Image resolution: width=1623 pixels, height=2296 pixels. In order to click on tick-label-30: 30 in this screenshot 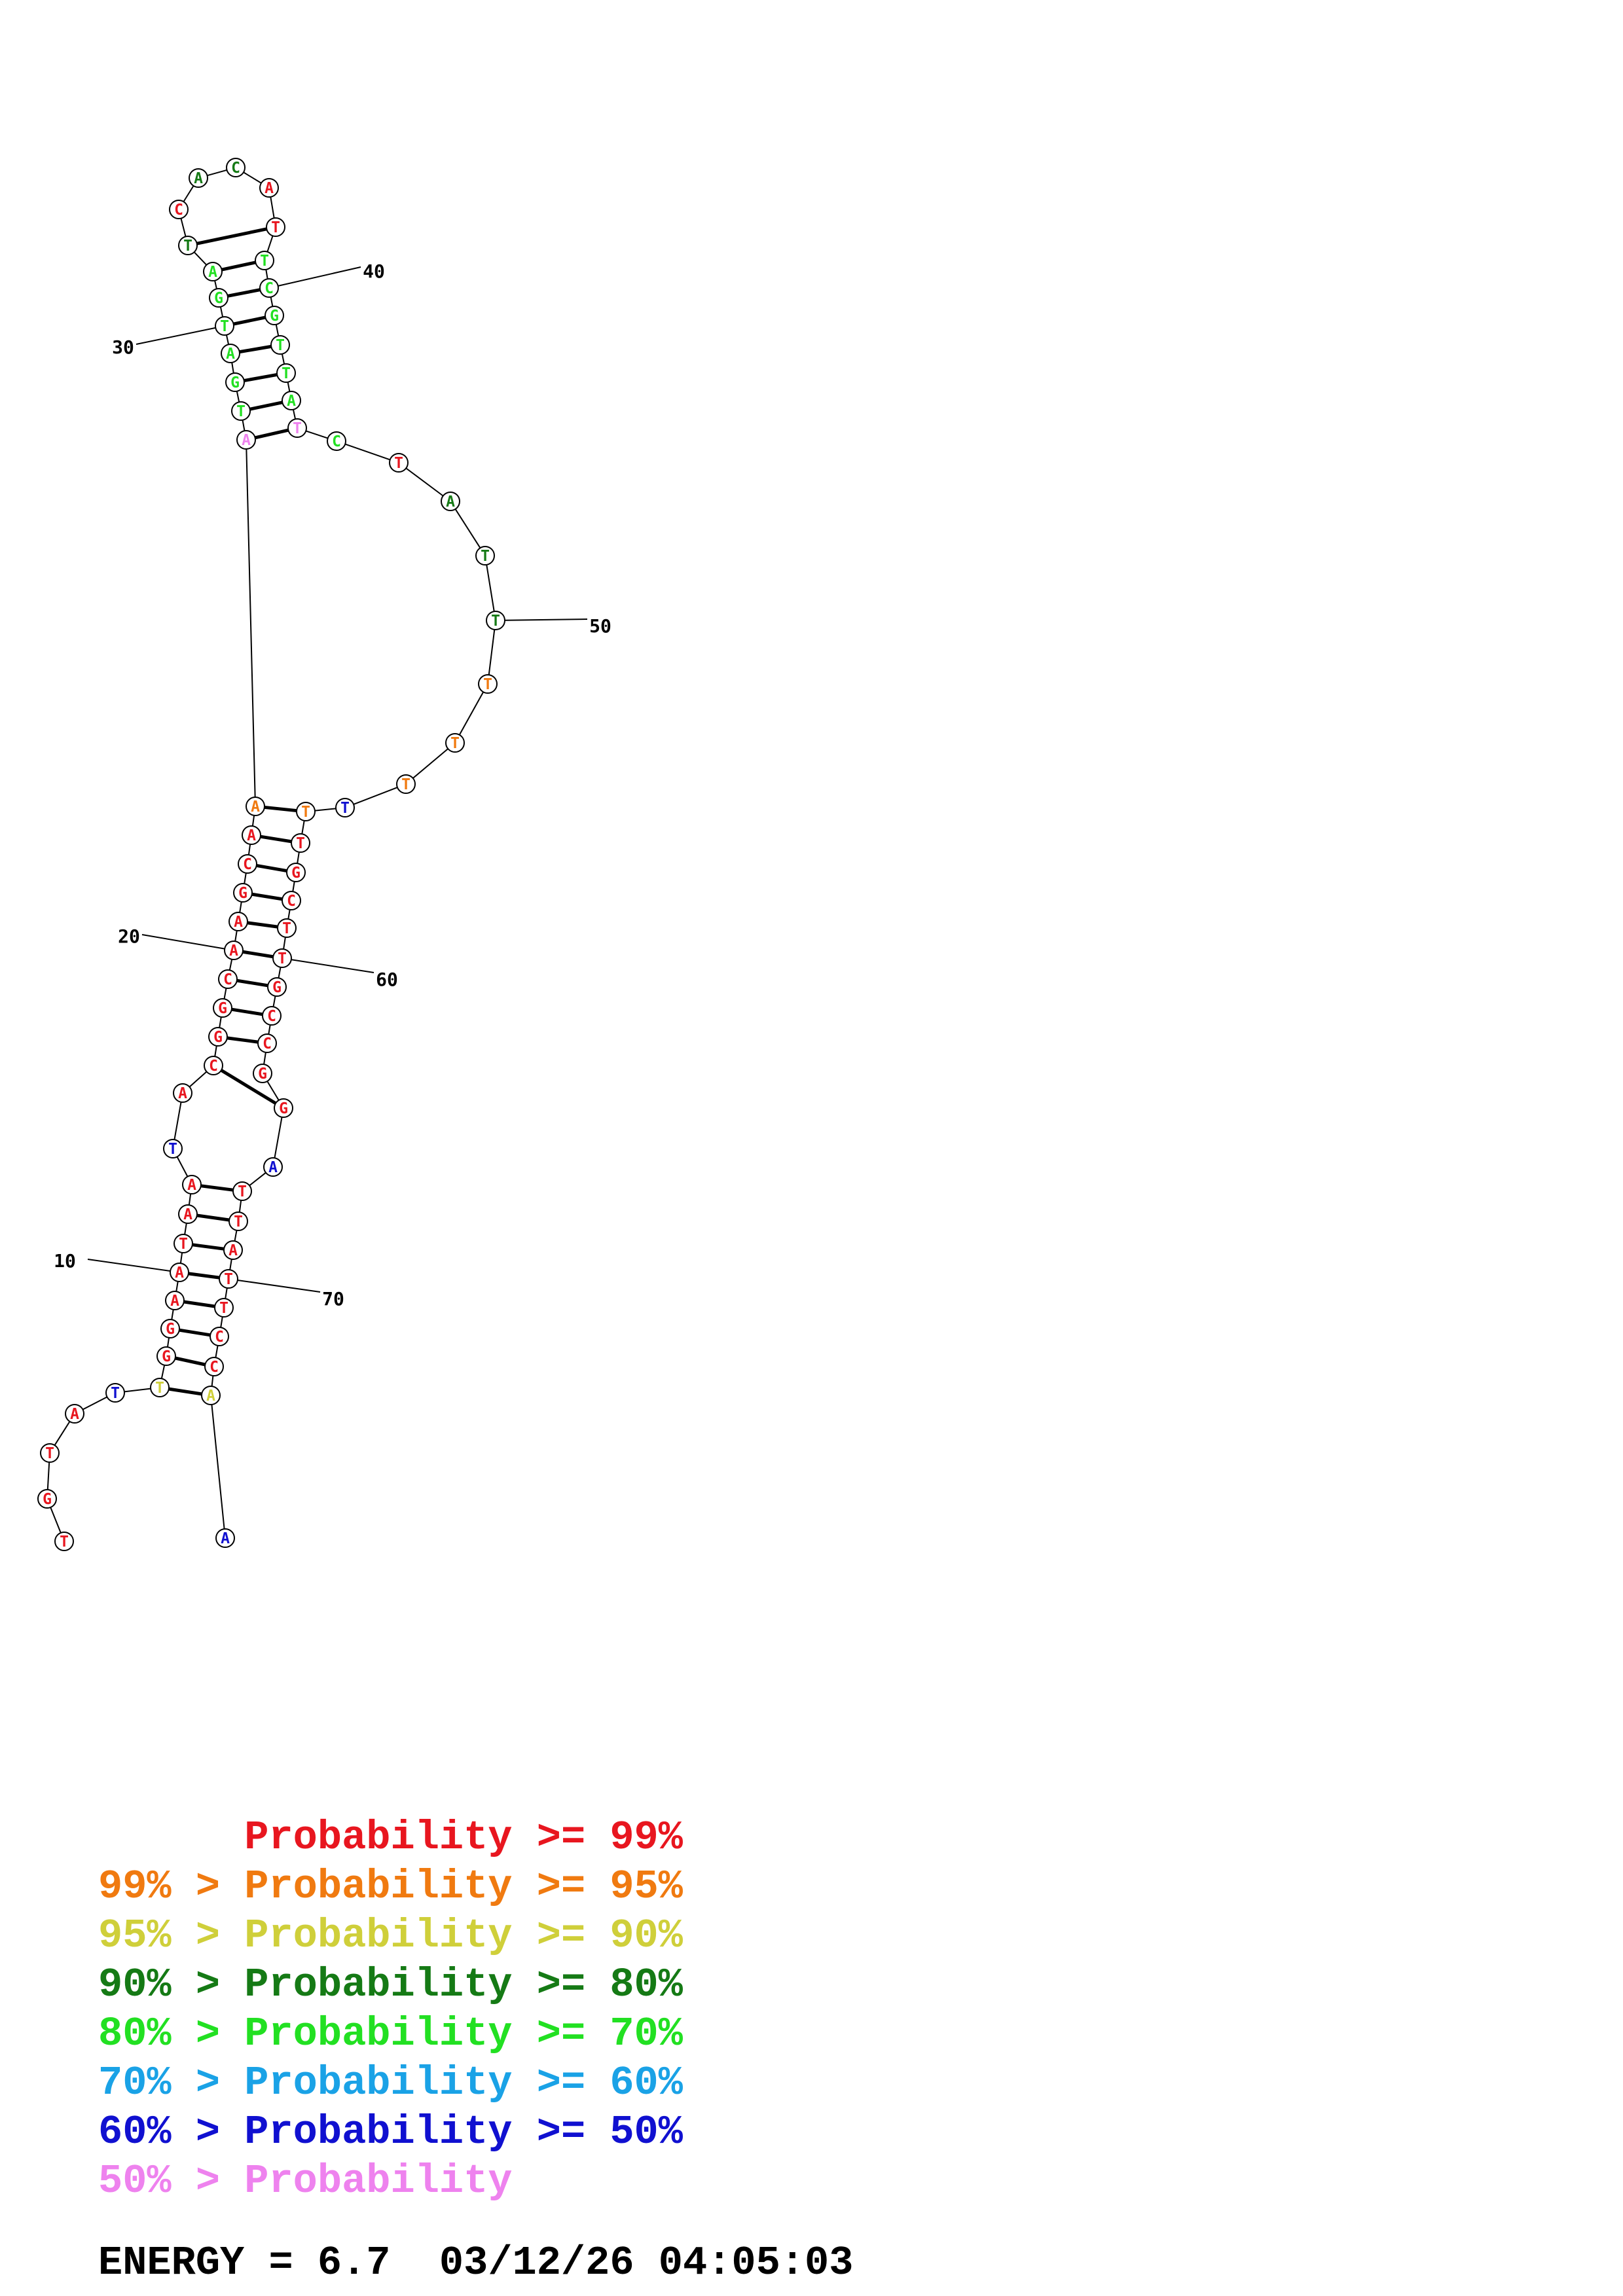, I will do `click(123, 347)`.